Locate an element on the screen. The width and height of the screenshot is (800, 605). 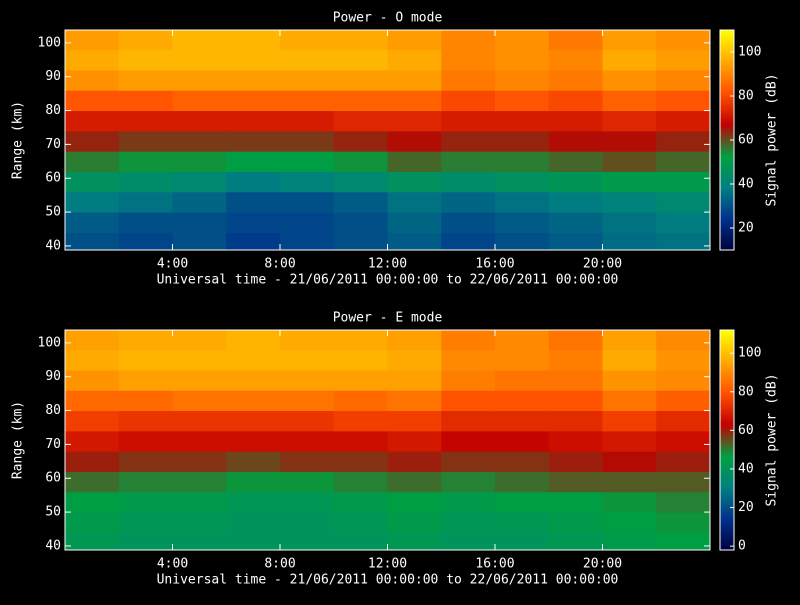
colorbar-label: Signal power (dB) is located at coordinates (772, 139).